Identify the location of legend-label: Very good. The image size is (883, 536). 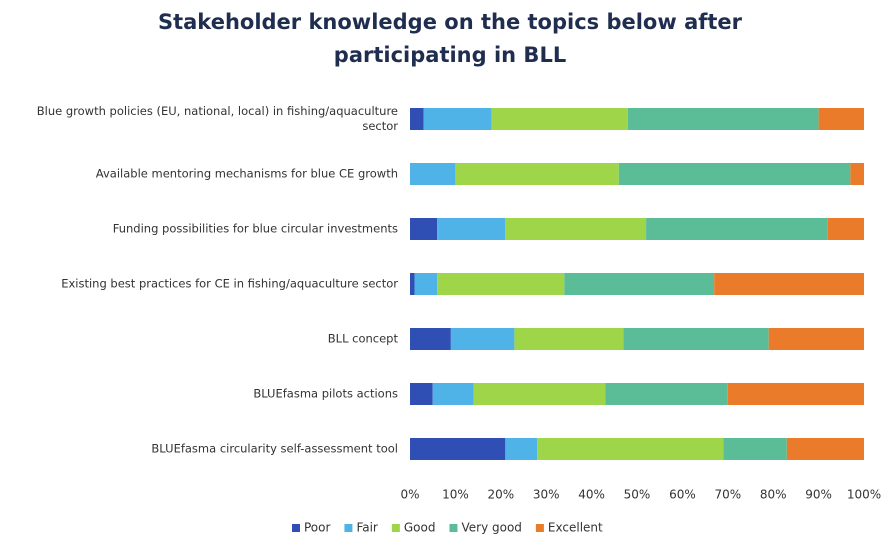
(491, 528).